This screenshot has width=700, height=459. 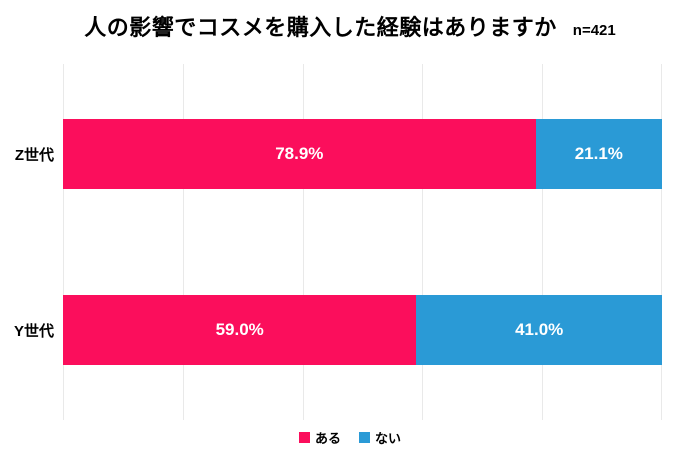 What do you see at coordinates (33, 331) in the screenshot?
I see `category-label-y: Y世代` at bounding box center [33, 331].